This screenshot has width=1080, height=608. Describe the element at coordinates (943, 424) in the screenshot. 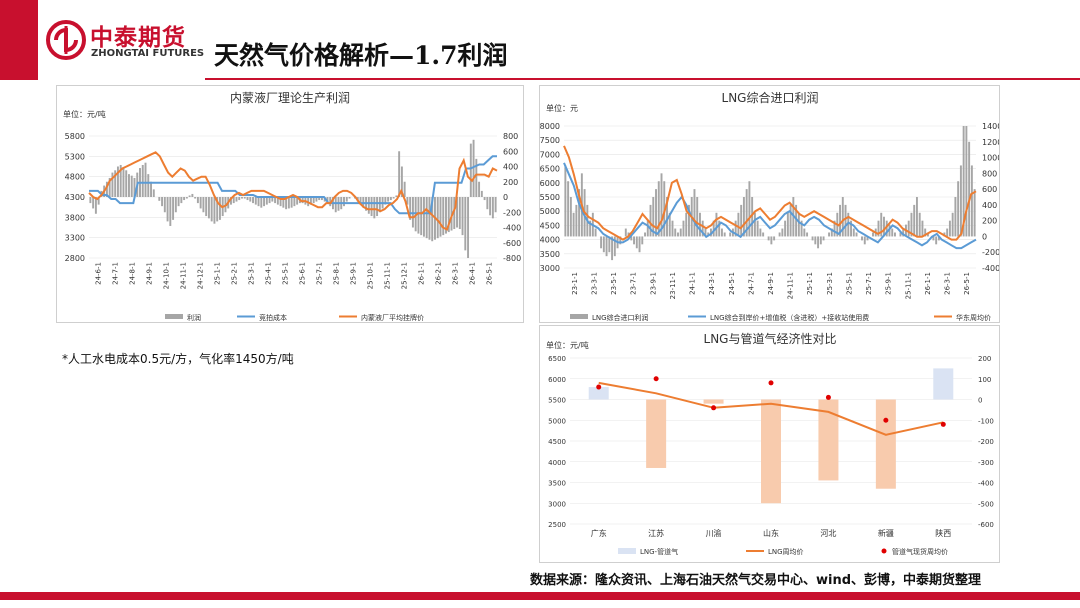

I see `pipeline-gas-price-dot` at that location.